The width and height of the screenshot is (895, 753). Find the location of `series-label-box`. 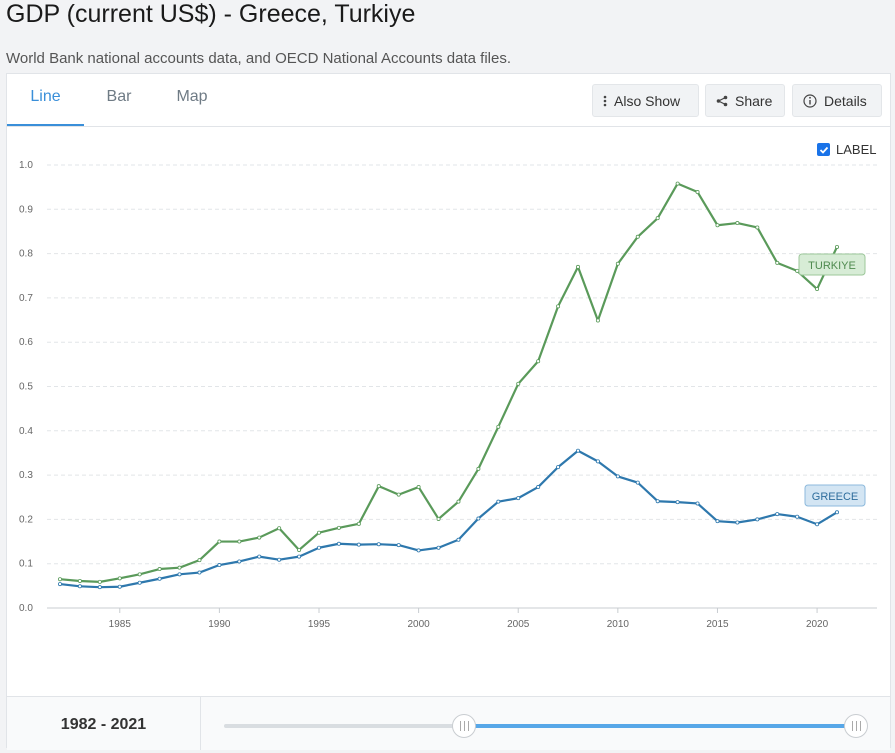

series-label-box is located at coordinates (835, 495).